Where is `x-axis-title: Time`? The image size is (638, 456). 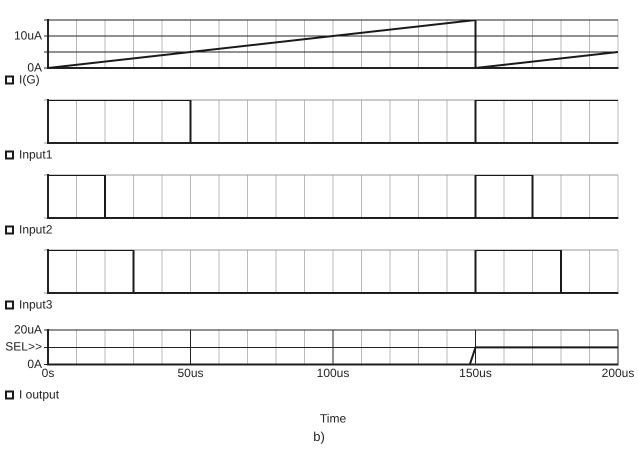
x-axis-title: Time is located at coordinates (333, 418).